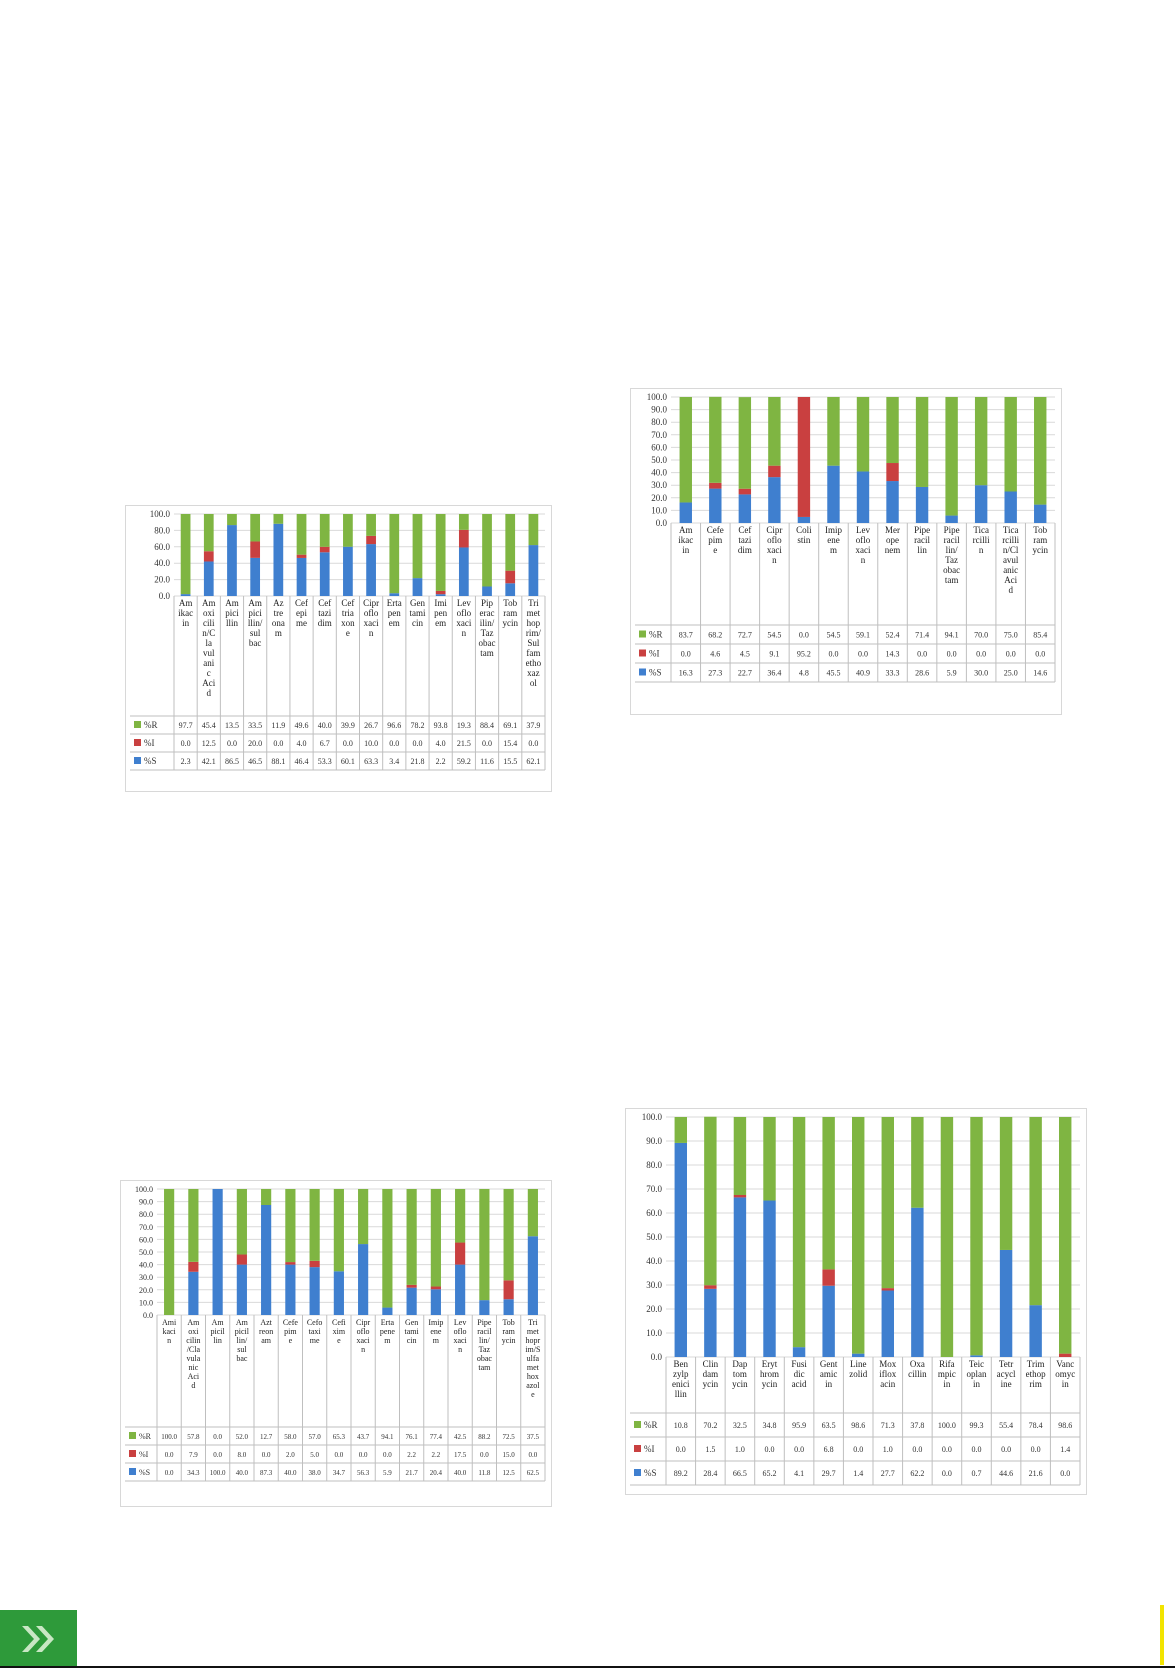 This screenshot has height=1668, width=1175. Describe the element at coordinates (533, 1473) in the screenshot. I see `table-cell-value: 62.5` at that location.